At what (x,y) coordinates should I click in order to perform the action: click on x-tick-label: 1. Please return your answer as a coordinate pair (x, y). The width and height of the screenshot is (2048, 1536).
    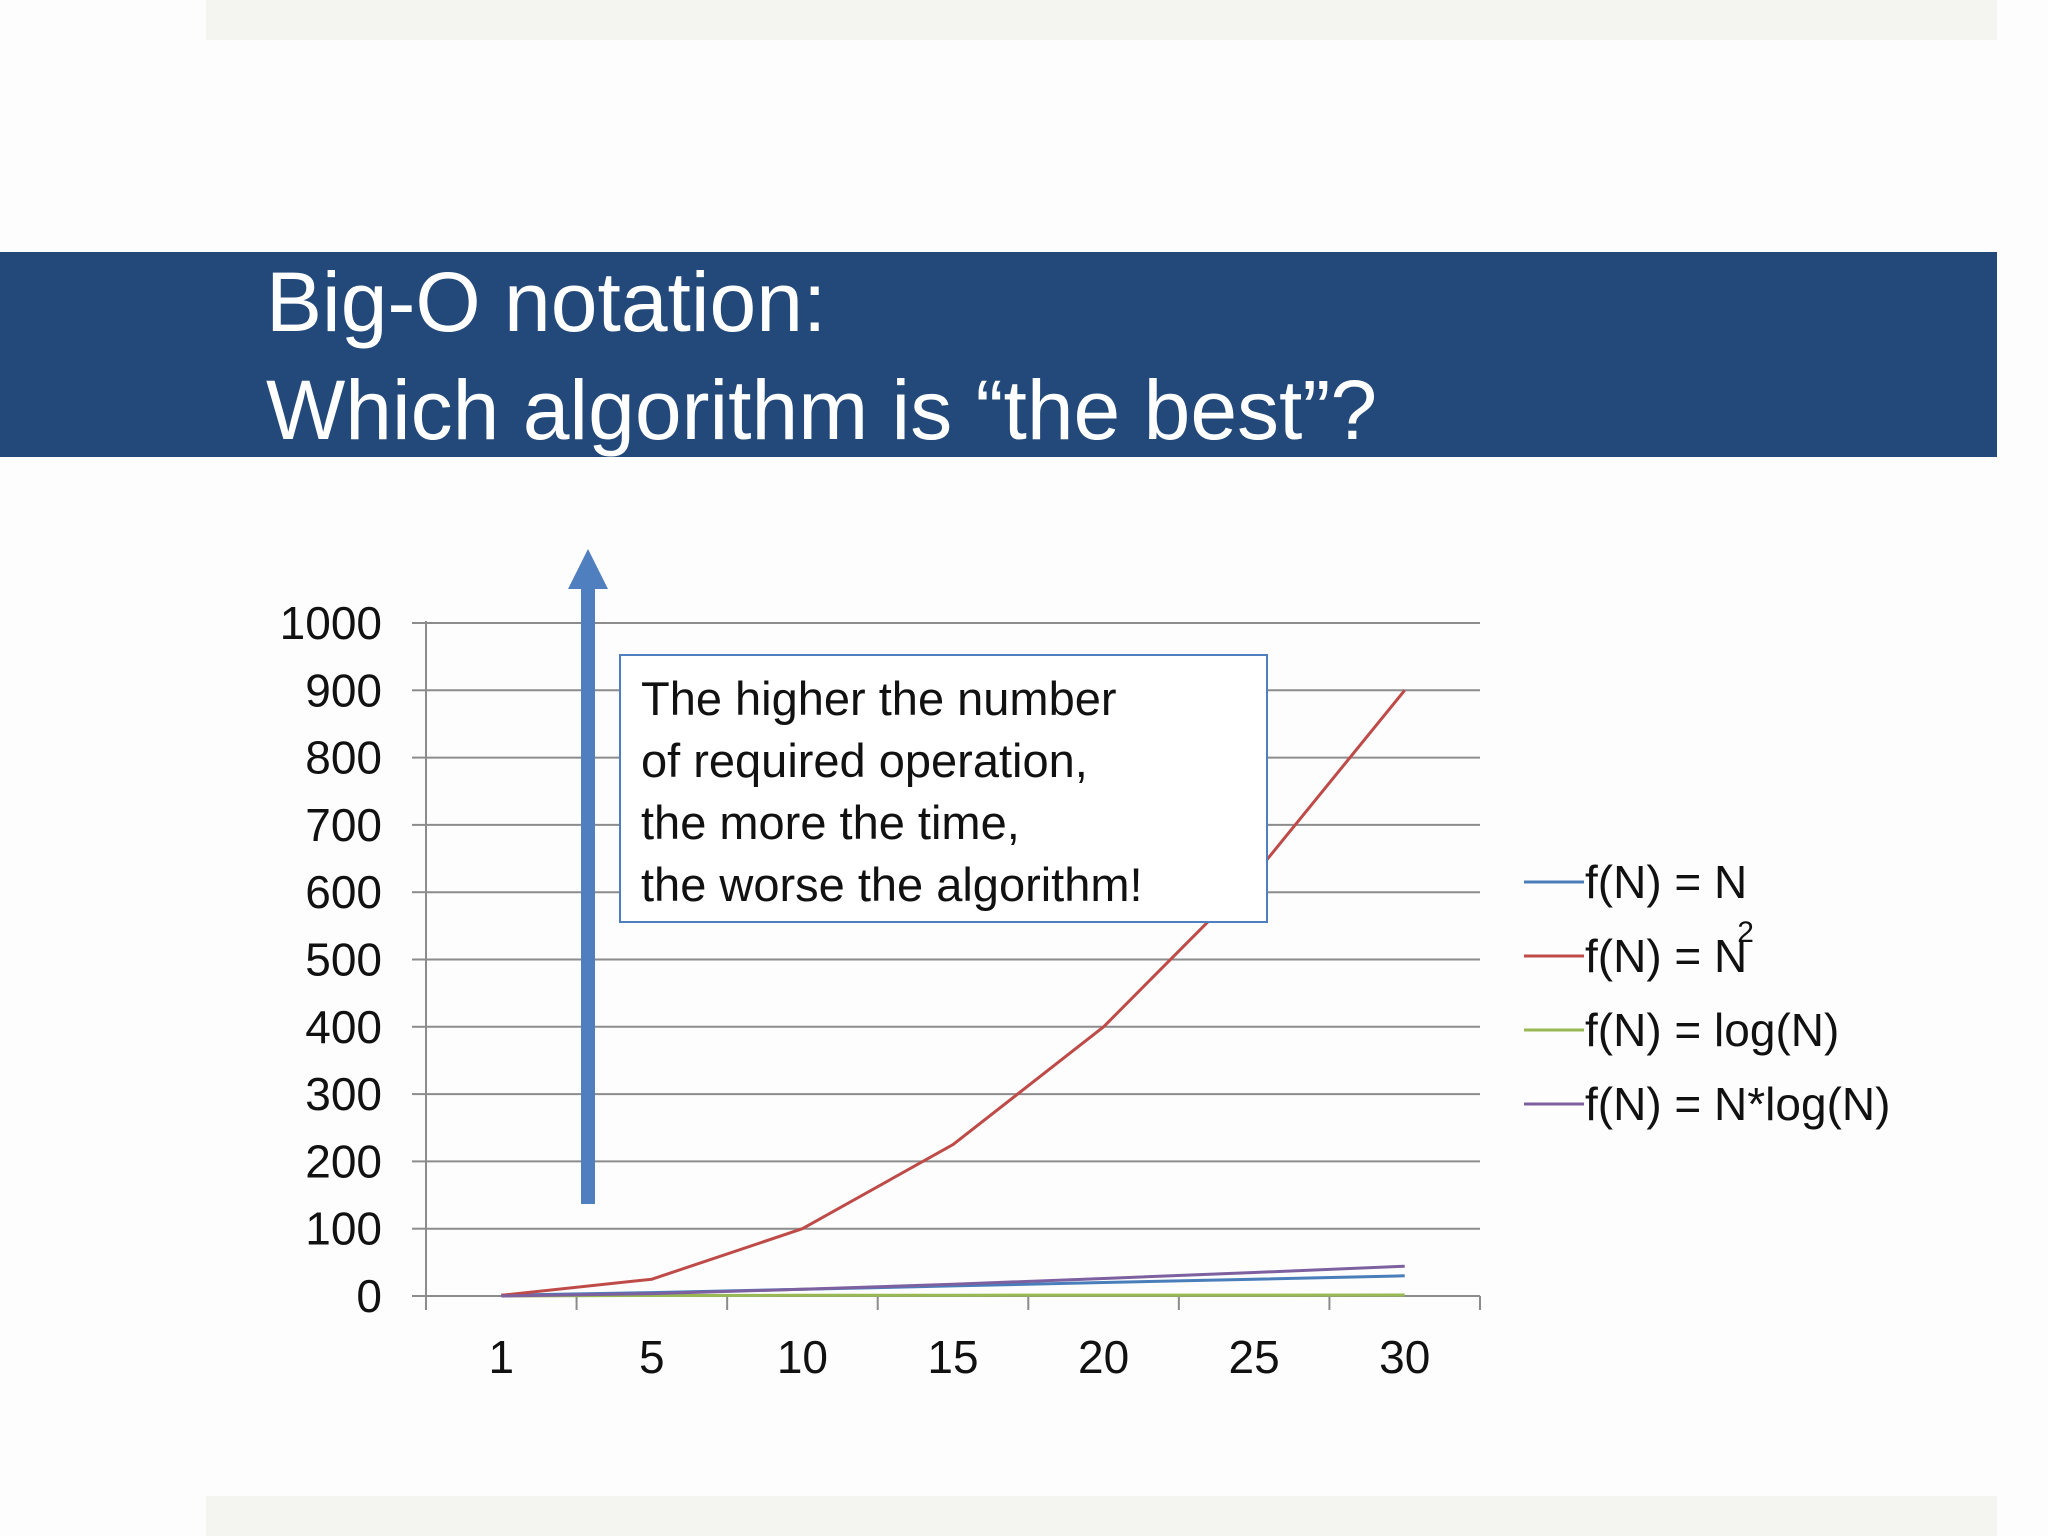
    Looking at the image, I should click on (501, 1357).